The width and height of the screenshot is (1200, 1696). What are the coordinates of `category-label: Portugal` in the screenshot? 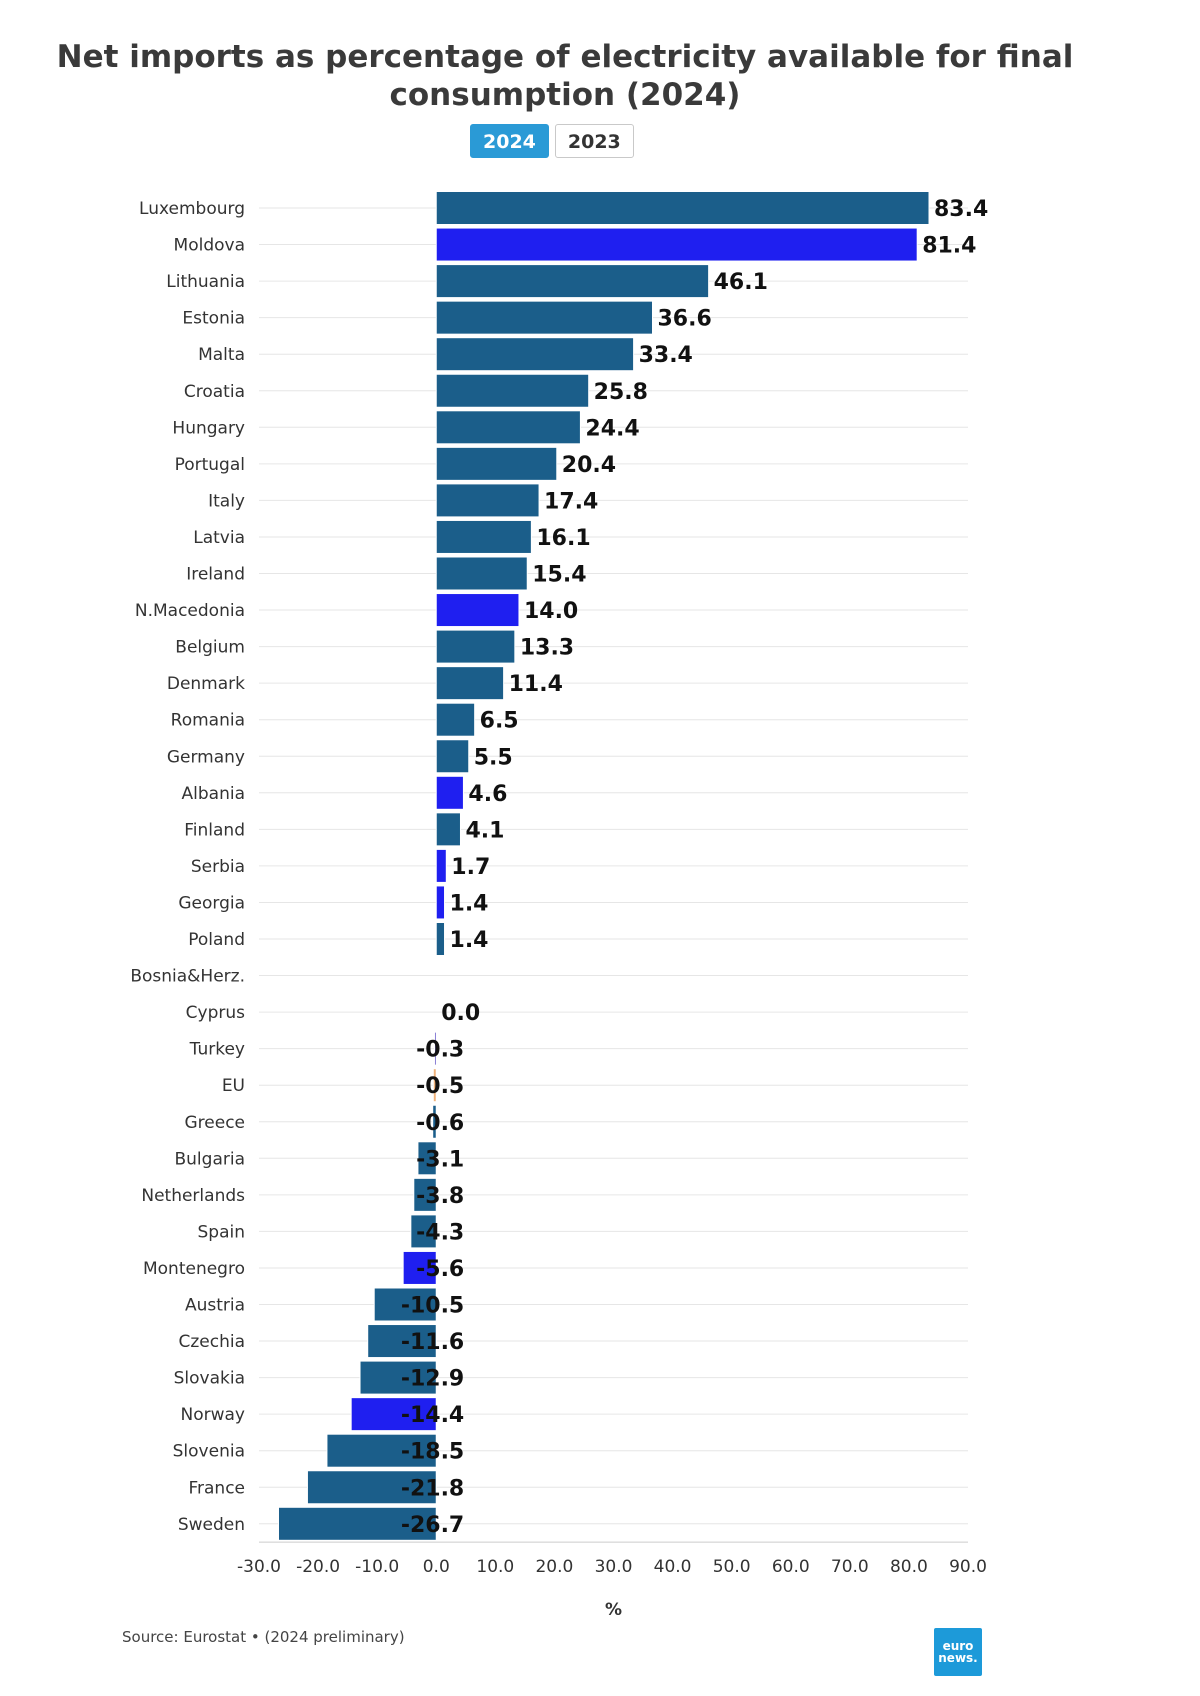 It's located at (210, 465).